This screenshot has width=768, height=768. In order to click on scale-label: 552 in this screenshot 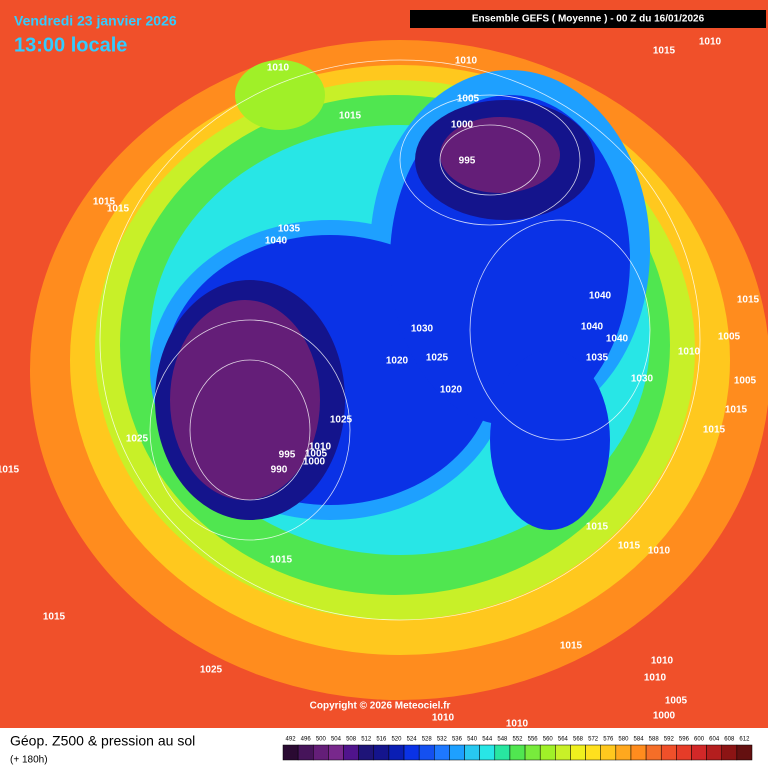, I will do `click(517, 740)`.